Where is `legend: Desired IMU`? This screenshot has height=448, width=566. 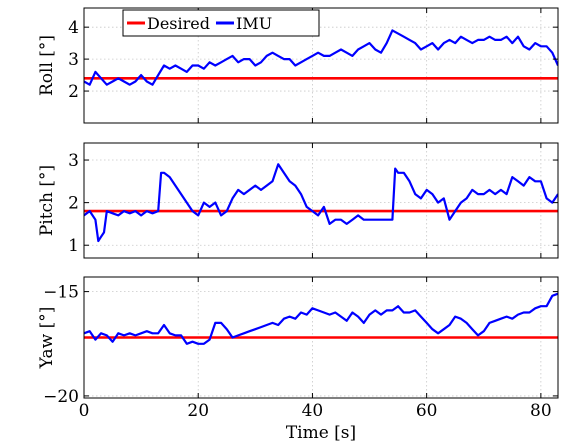
legend: Desired IMU is located at coordinates (221, 23).